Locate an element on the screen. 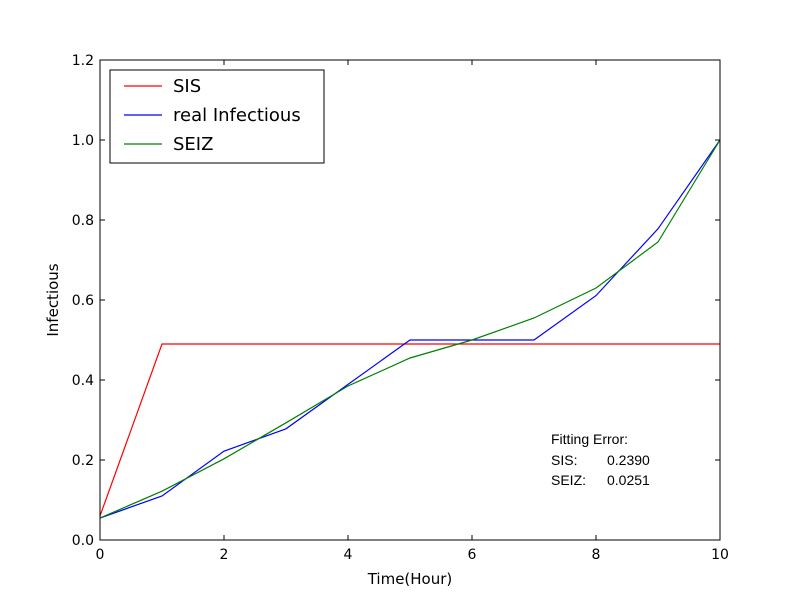  y-axis-label: Infectious is located at coordinates (53, 299).